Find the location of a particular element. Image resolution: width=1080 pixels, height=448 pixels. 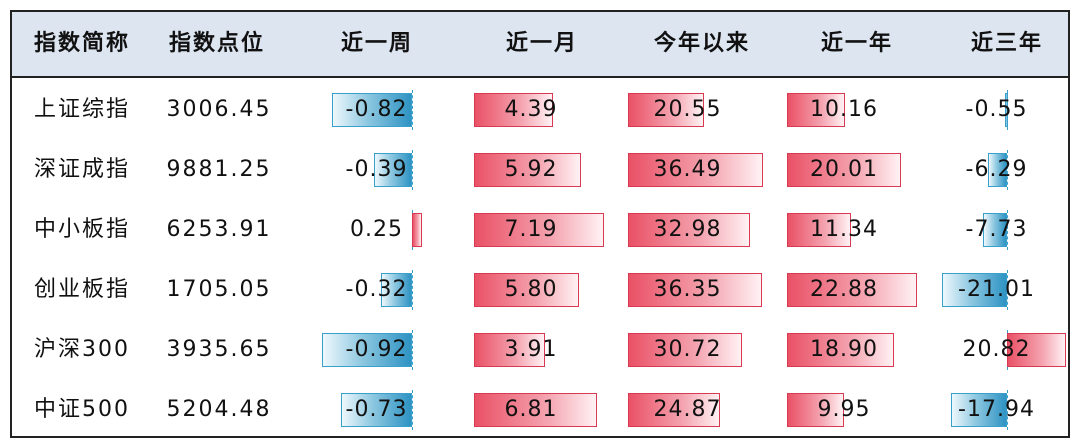

index-name: 沪深300 is located at coordinates (82, 349).